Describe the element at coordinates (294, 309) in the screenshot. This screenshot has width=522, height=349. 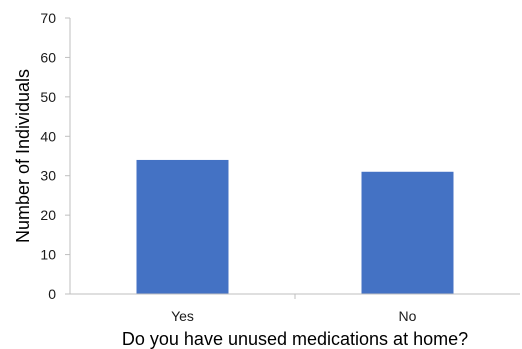
I see `x-axis-ticks: Yes No` at that location.